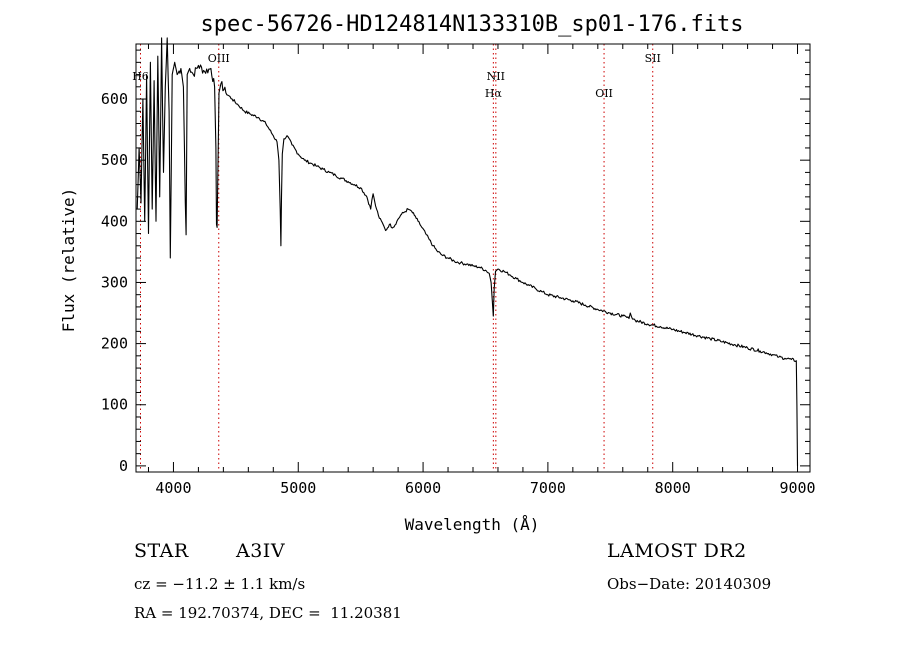  What do you see at coordinates (496, 76) in the screenshot?
I see `marker-label-3: NII` at bounding box center [496, 76].